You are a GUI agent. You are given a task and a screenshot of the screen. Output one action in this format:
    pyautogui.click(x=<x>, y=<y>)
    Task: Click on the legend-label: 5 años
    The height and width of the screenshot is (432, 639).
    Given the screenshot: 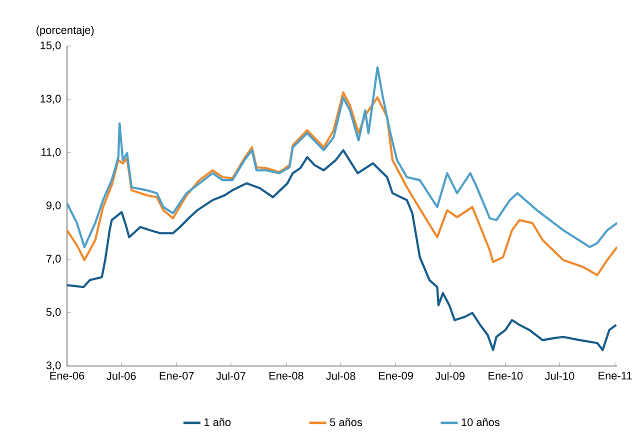 What is the action you would take?
    pyautogui.click(x=346, y=422)
    